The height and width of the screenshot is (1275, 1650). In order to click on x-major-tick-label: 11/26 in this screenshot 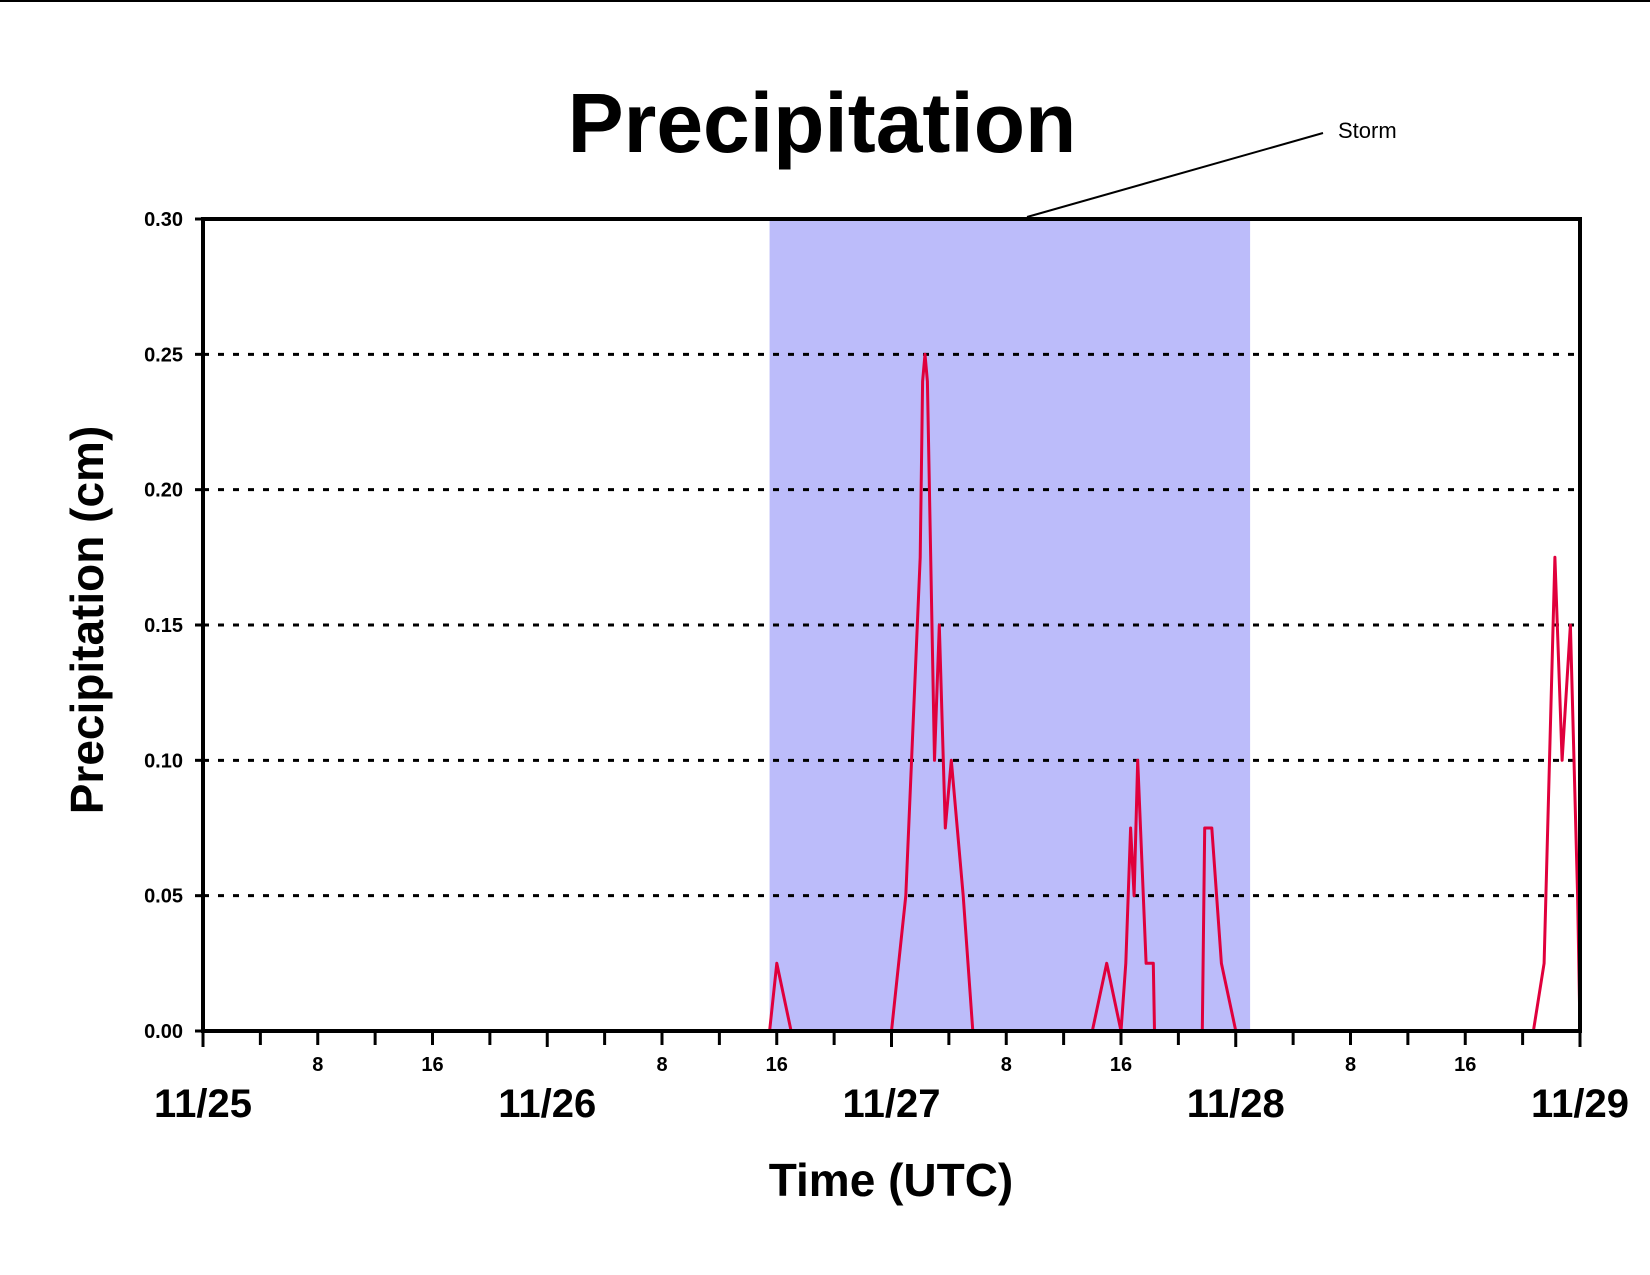, I will do `click(547, 1104)`.